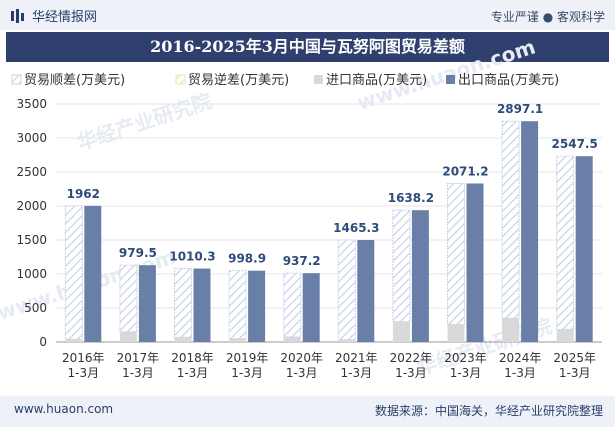 The width and height of the screenshot is (615, 427). Describe the element at coordinates (138, 358) in the screenshot. I see `x-tick-label: 2017年` at that location.